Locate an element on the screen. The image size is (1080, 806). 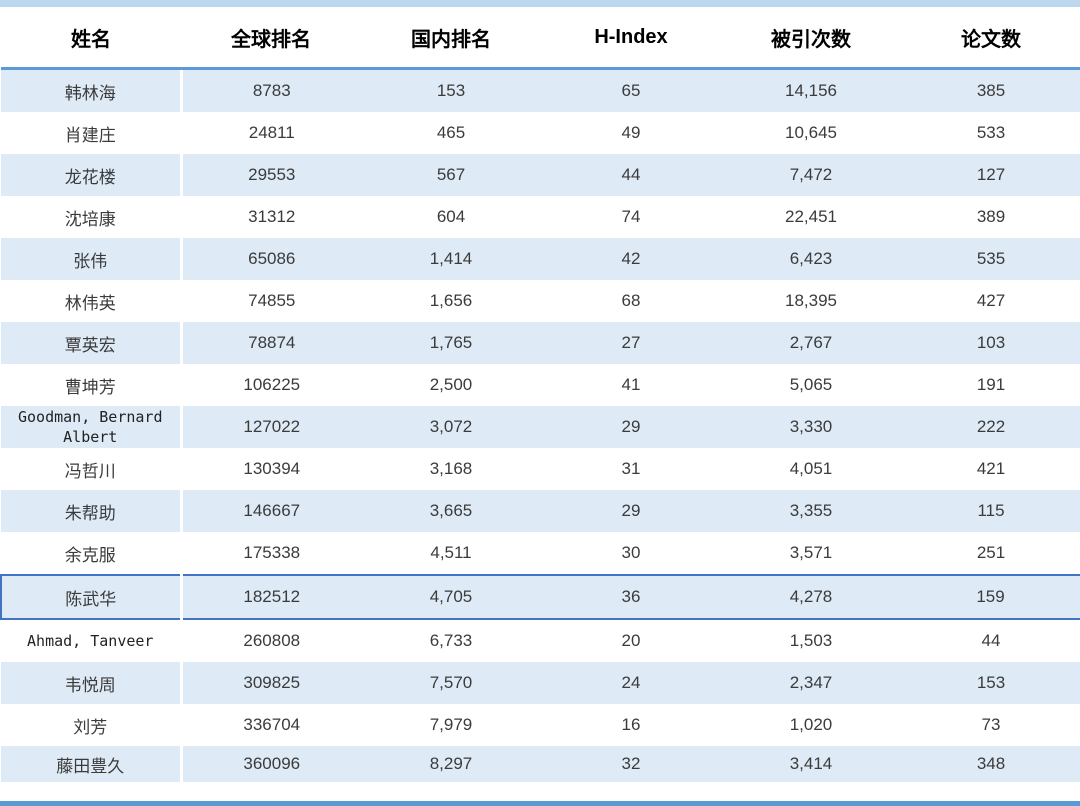
cell-global-rank: 309825 is located at coordinates (271, 683).